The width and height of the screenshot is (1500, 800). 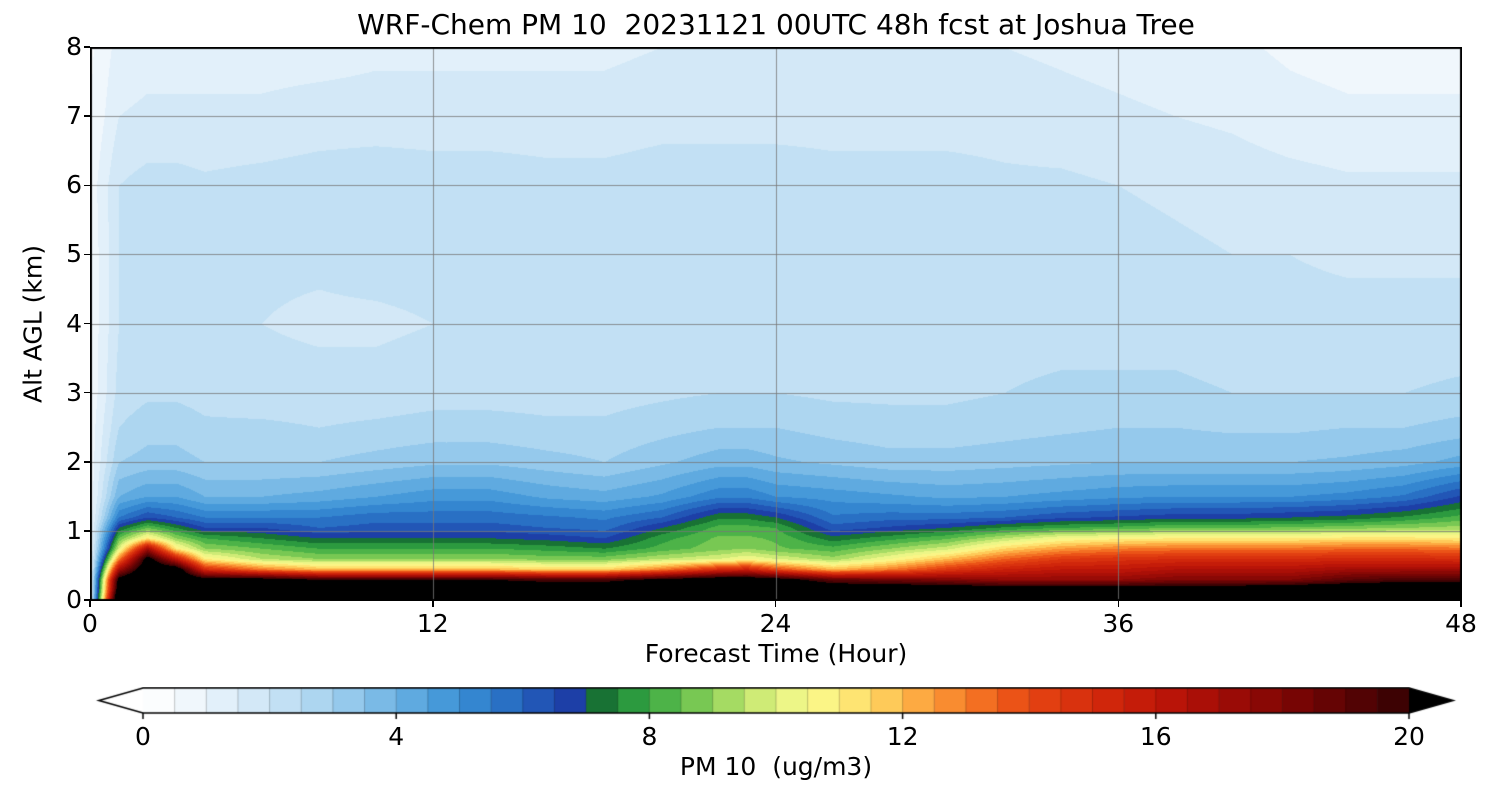 What do you see at coordinates (776, 653) in the screenshot?
I see `x-axis-label: Forecast Time (Hour)` at bounding box center [776, 653].